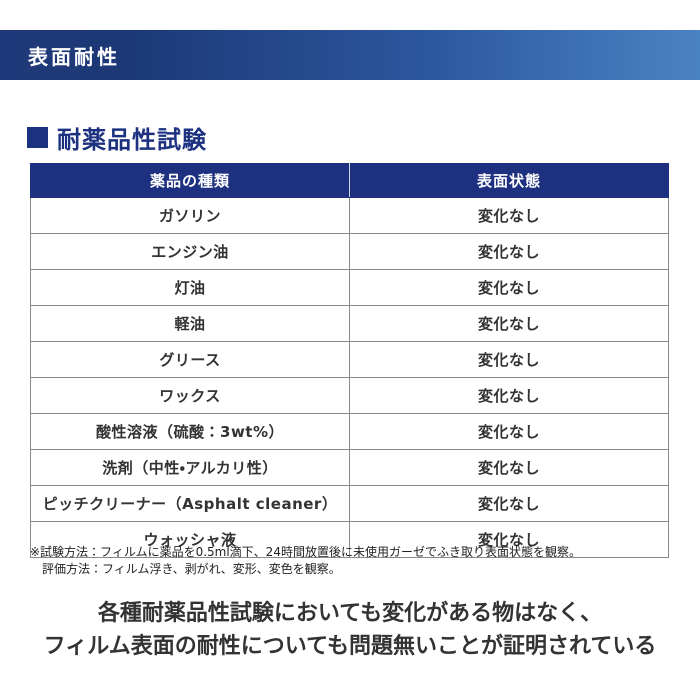 This screenshot has width=700, height=700. What do you see at coordinates (190, 215) in the screenshot?
I see `chemical-name-cell: ガソリン` at bounding box center [190, 215].